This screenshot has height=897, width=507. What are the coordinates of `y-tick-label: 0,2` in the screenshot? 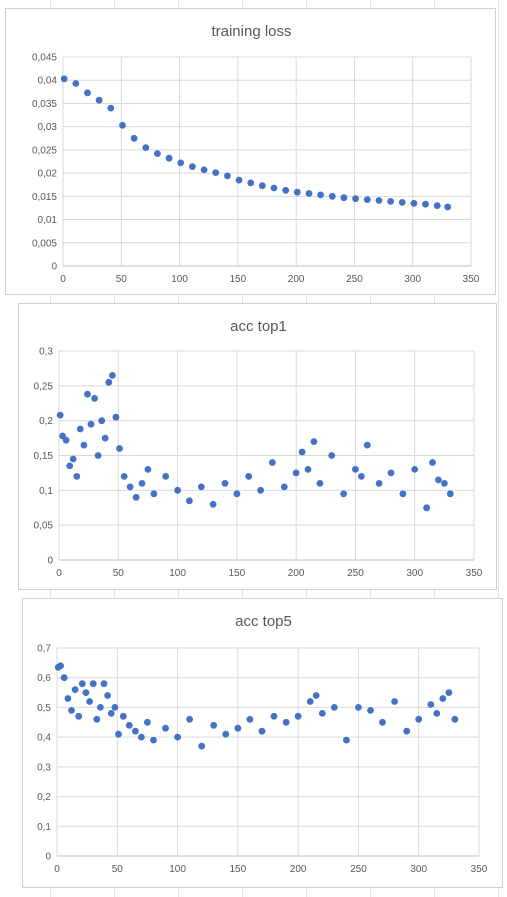 It's located at (46, 421).